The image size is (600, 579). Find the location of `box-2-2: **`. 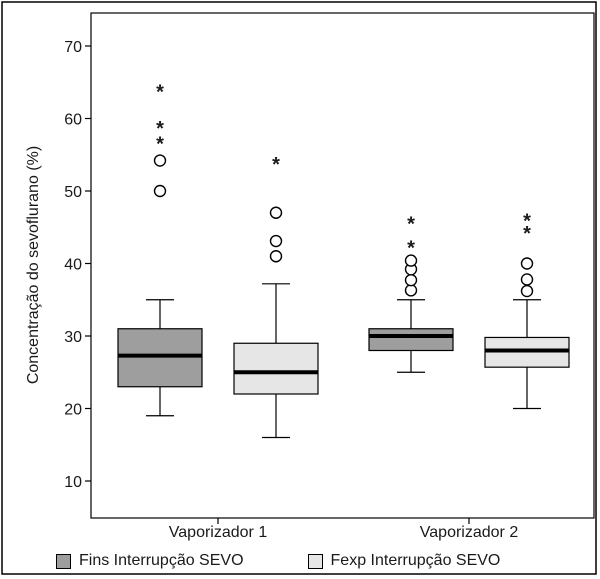

box-2-2: ** is located at coordinates (527, 310).